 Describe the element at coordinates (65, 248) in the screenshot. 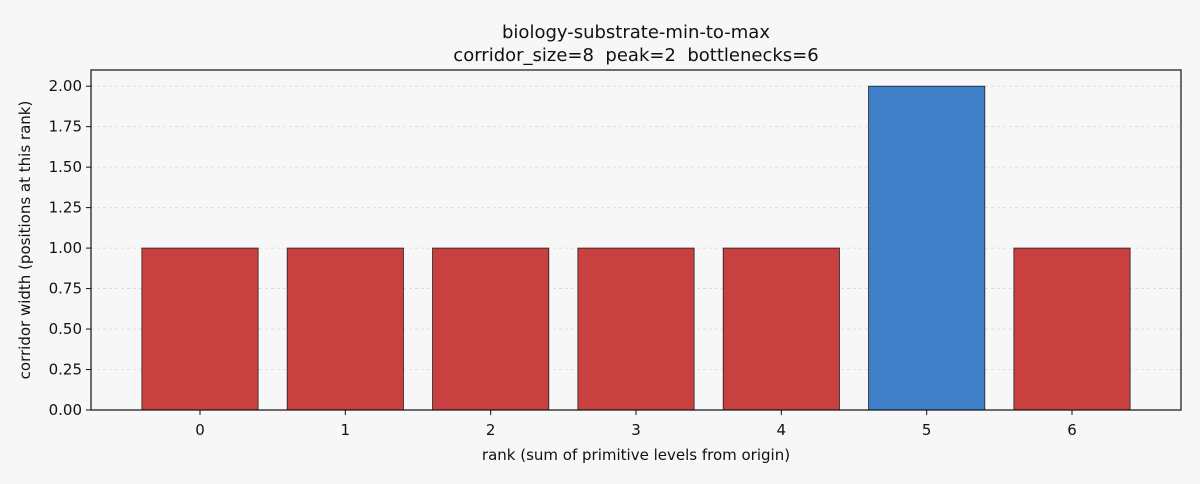

I see `y-tick-label: 1.00` at that location.